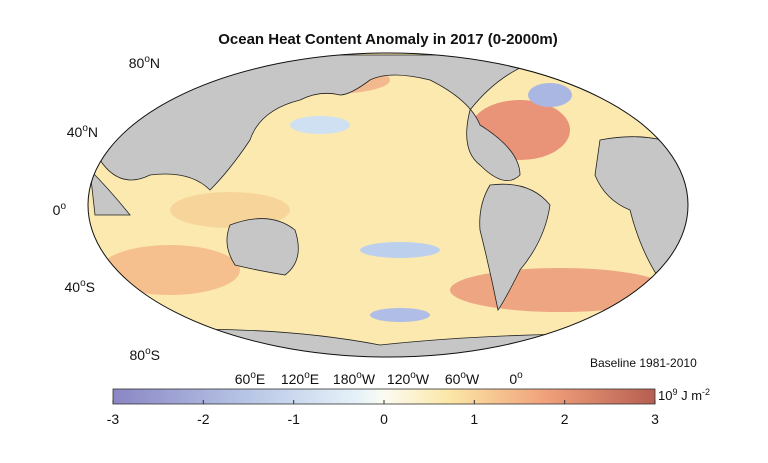  I want to click on colorbar-tick-label: 0, so click(384, 419).